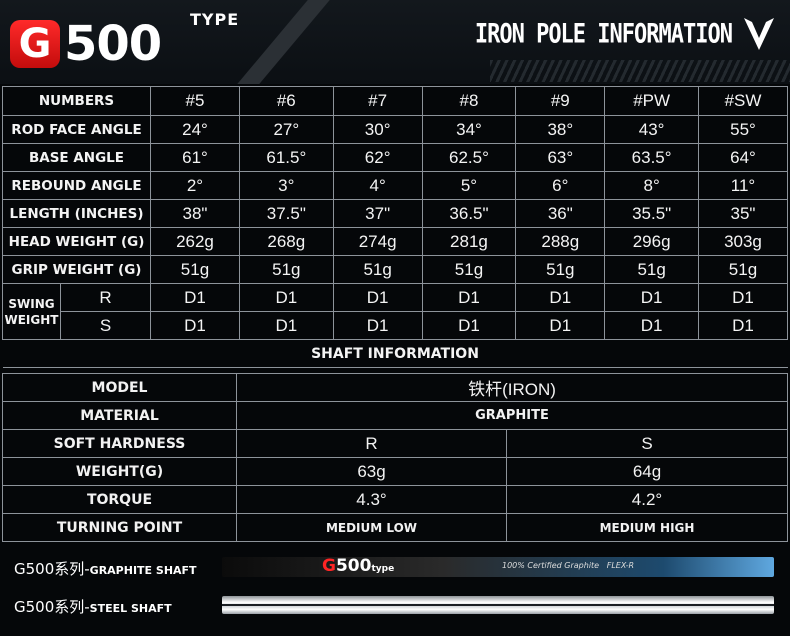 This screenshot has height=636, width=790. Describe the element at coordinates (469, 213) in the screenshot. I see `spec-value: 36.5"` at that location.